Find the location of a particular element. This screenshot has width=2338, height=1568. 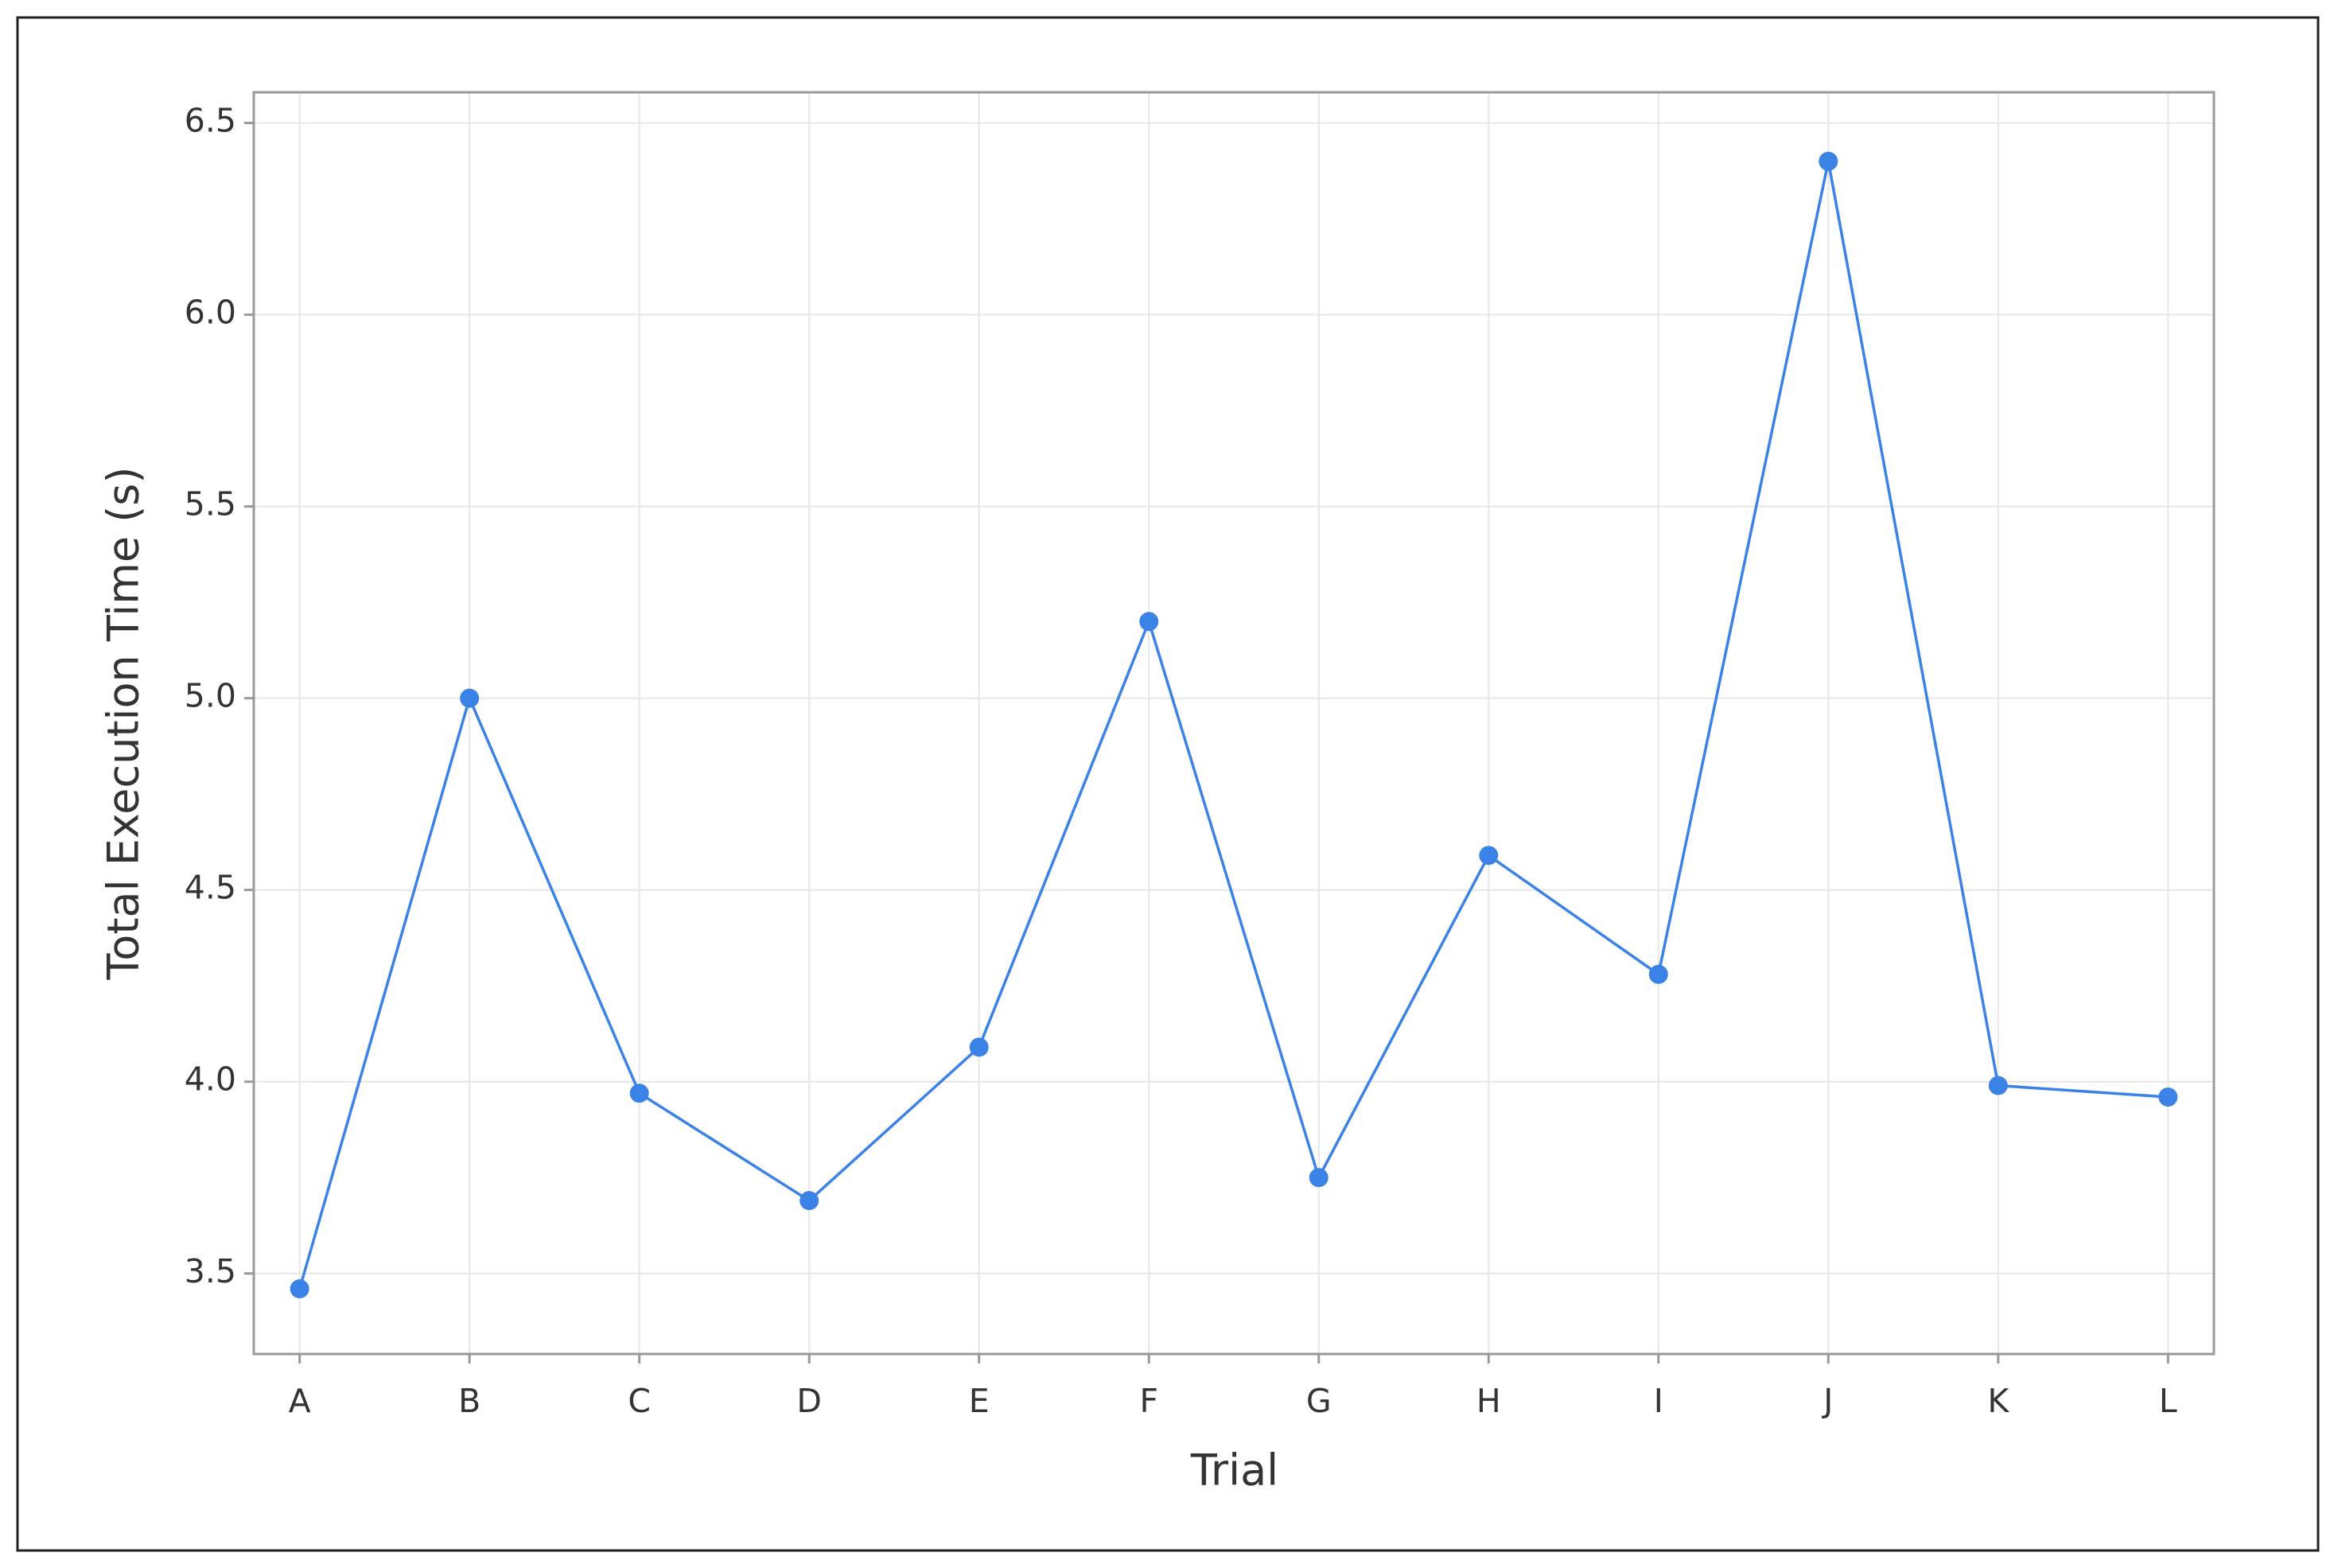

x-tick-label: E is located at coordinates (979, 1401).